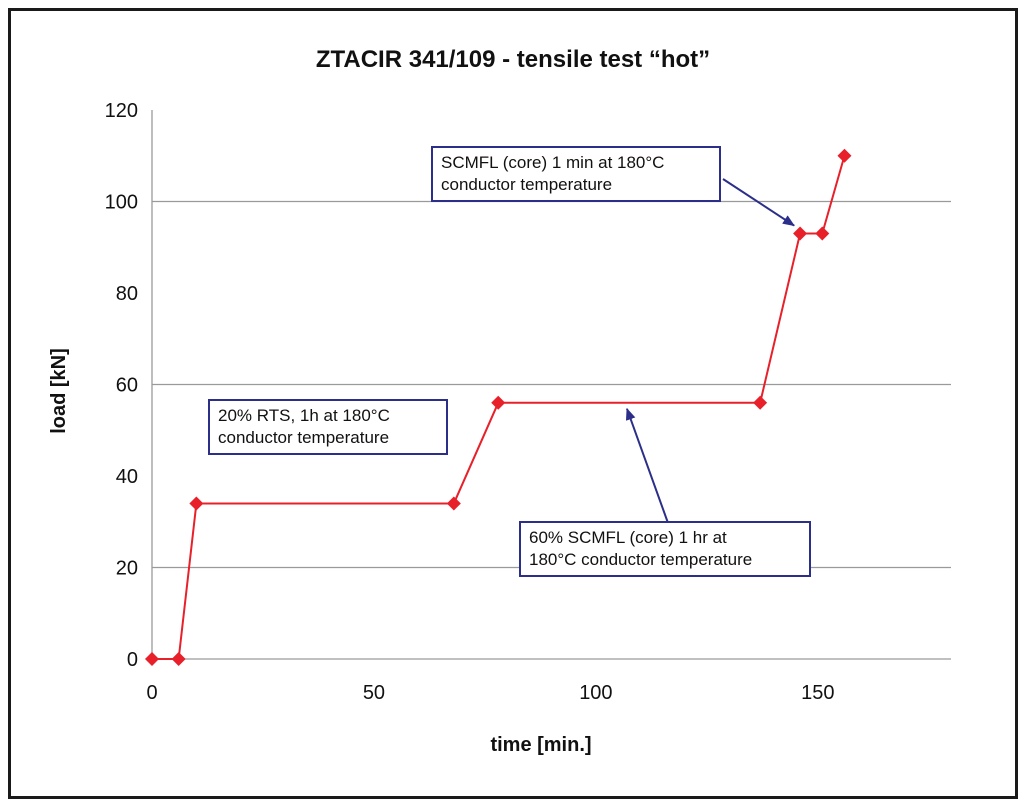 This screenshot has width=1024, height=809. I want to click on y-tick-label: 0, so click(132, 660).